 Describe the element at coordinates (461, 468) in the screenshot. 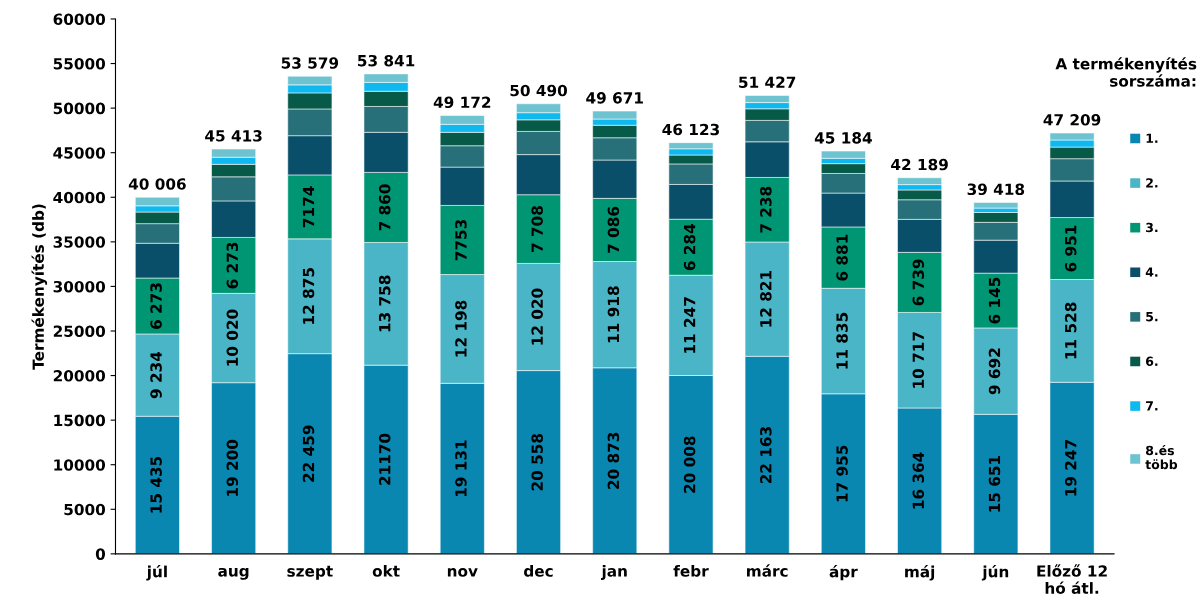

I see `data-label: 19 131` at that location.